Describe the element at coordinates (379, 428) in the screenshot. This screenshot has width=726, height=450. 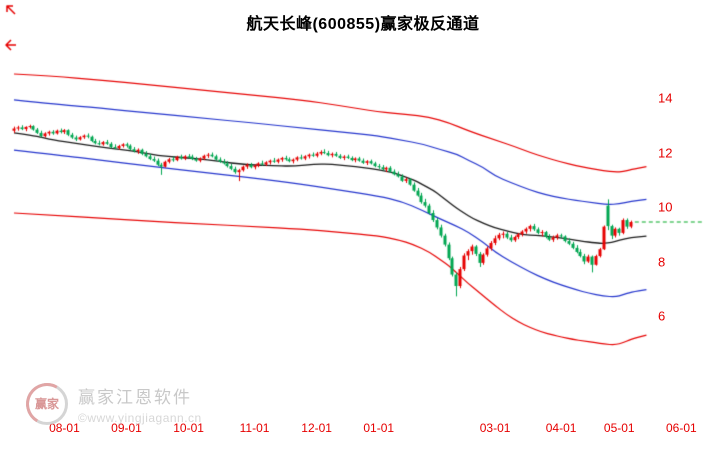
I see `x-axis-label: 01-01` at that location.